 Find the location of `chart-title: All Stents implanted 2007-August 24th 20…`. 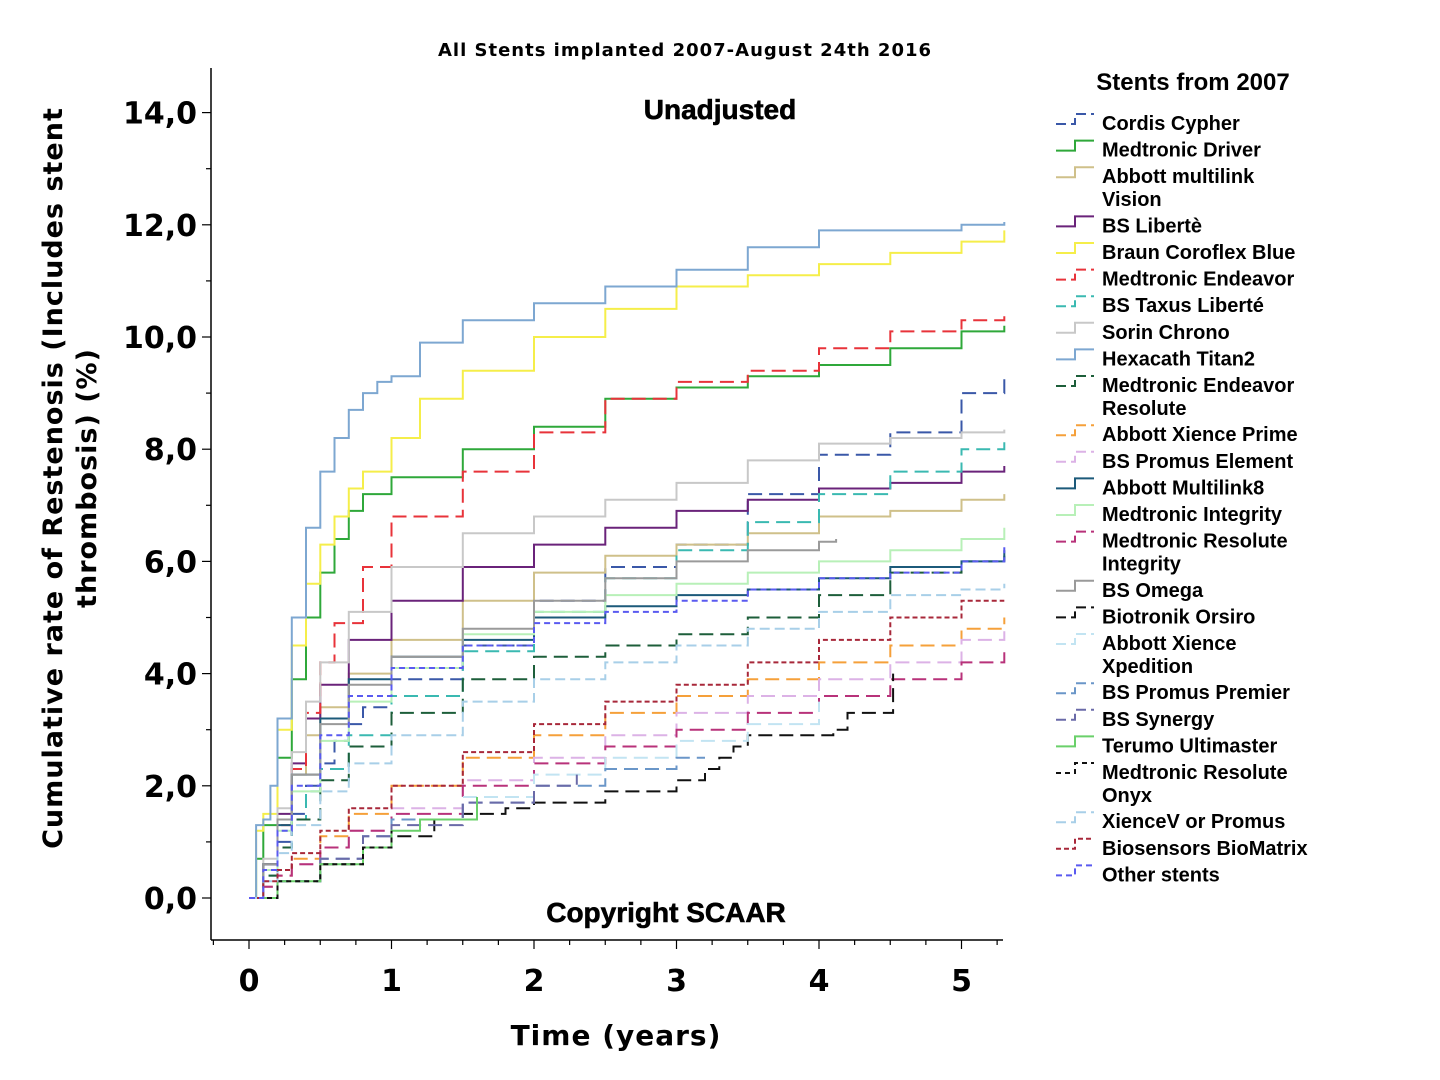

chart-title: All Stents implanted 2007-August 24th 20… is located at coordinates (685, 50).